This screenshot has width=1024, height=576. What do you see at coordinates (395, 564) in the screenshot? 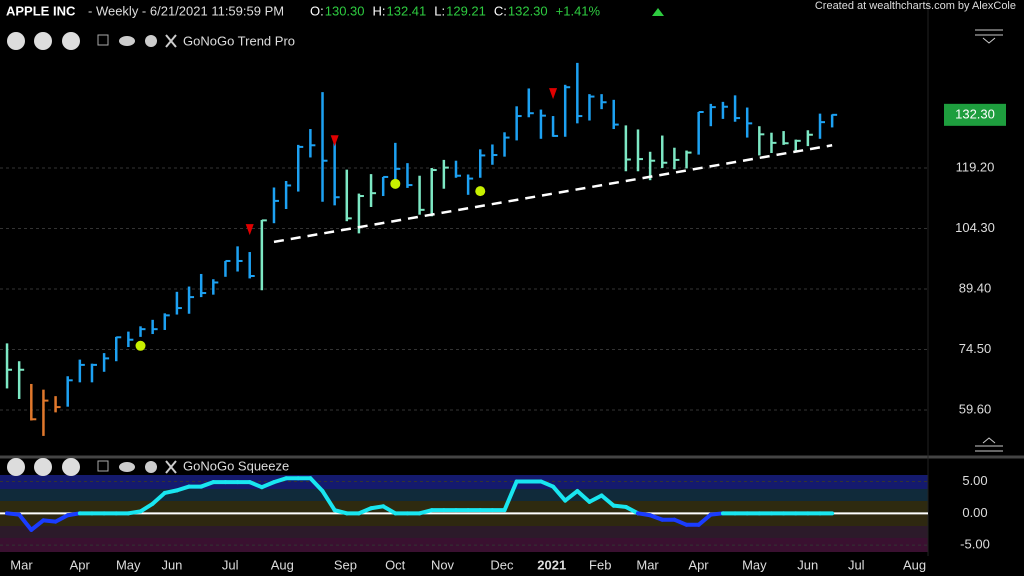
I see `x-tick-label: Oct` at bounding box center [395, 564].